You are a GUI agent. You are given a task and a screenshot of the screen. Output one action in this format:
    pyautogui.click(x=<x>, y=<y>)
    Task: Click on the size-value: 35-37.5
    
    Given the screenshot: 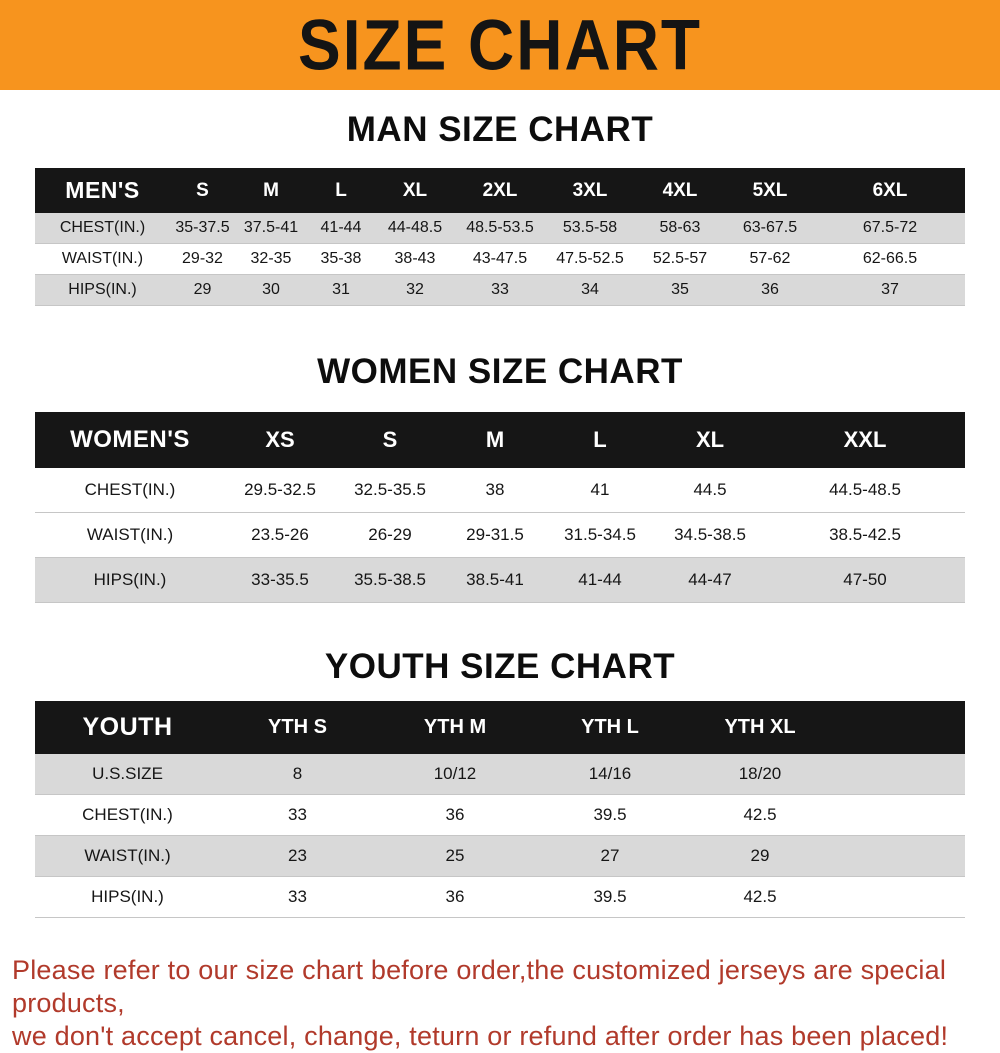 What is the action you would take?
    pyautogui.click(x=202, y=227)
    